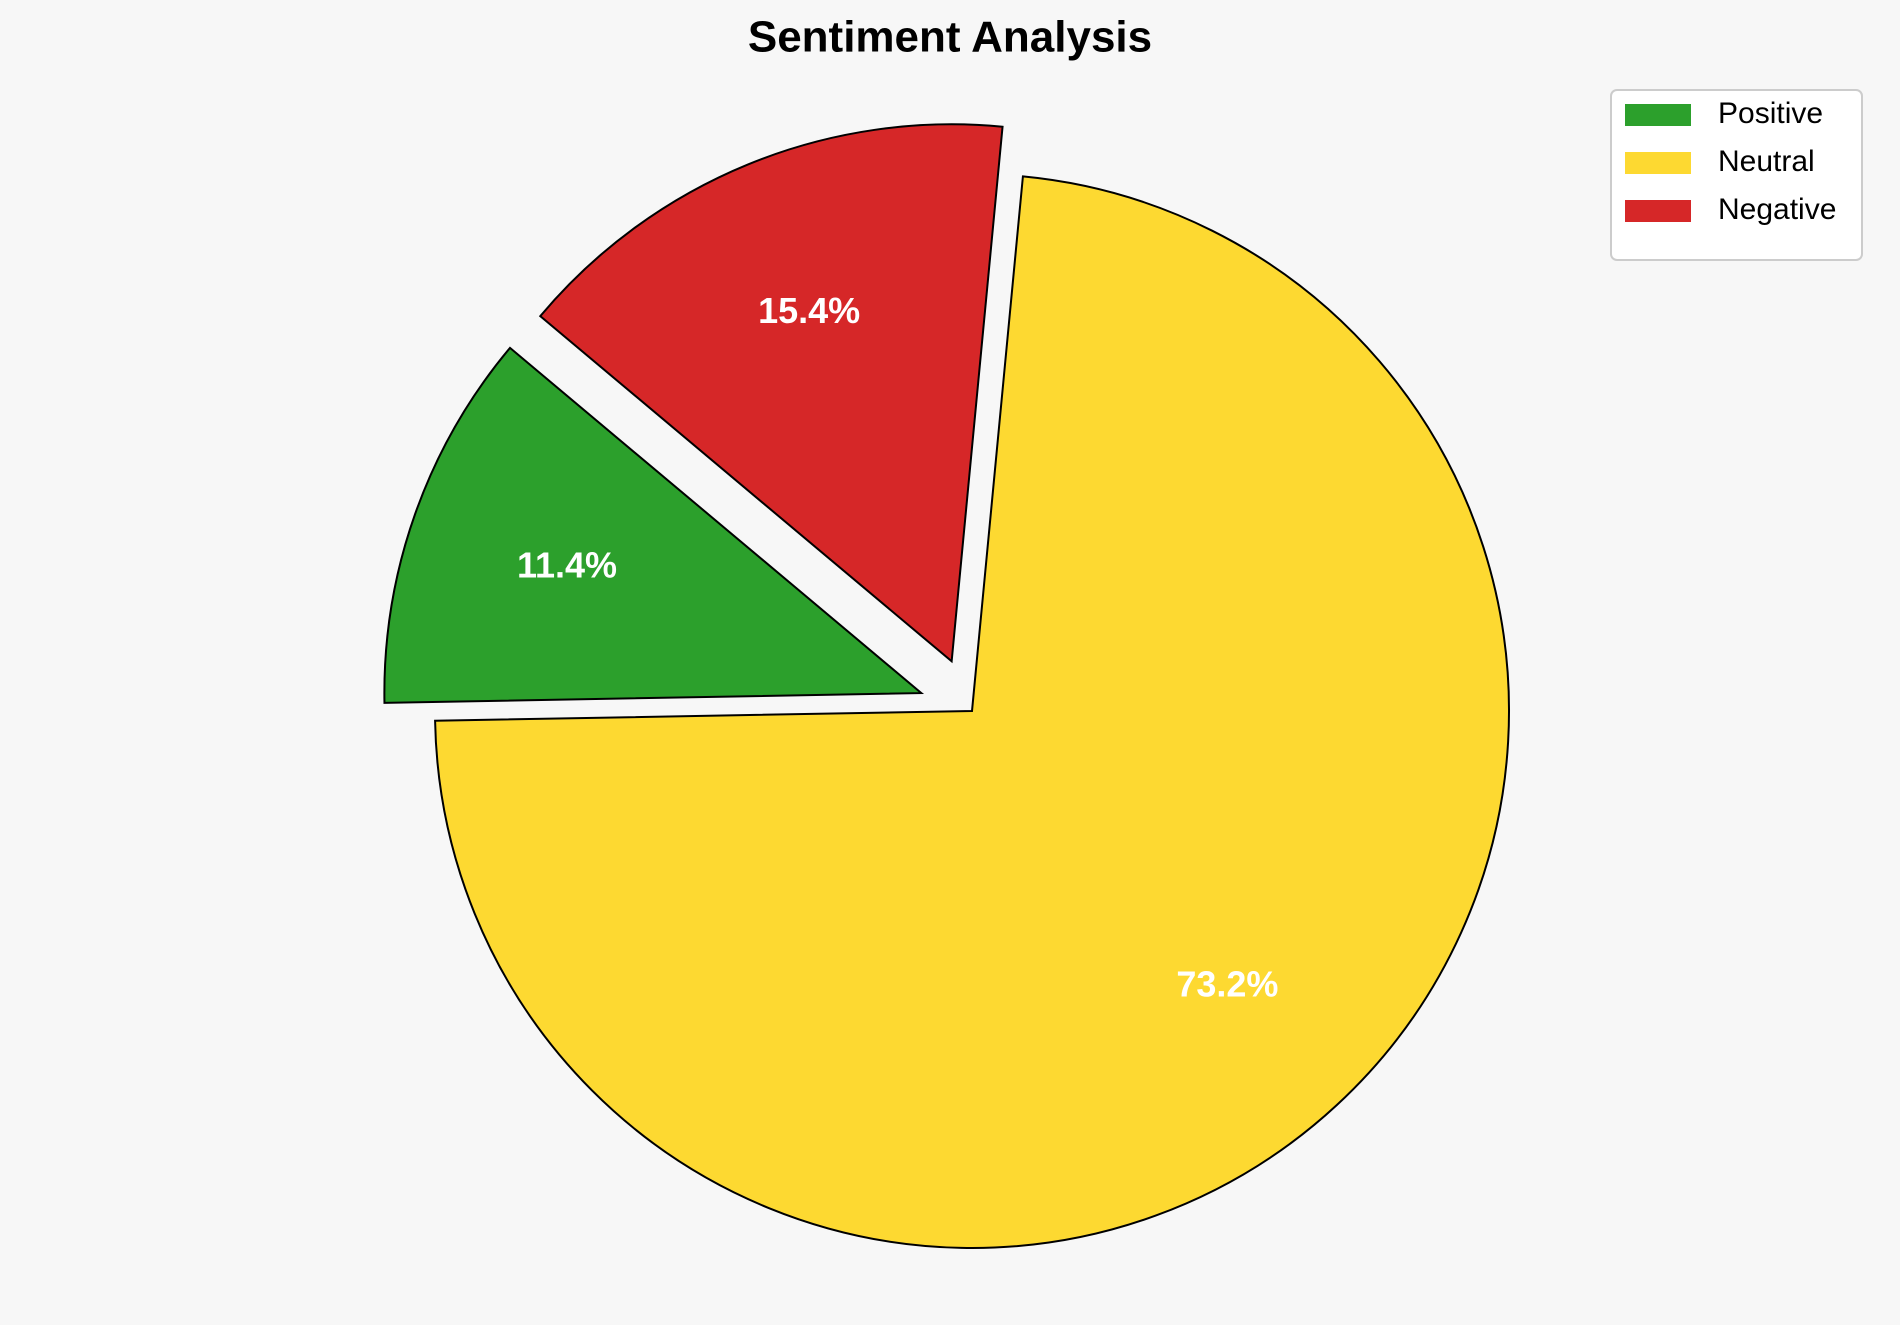 This screenshot has width=1900, height=1325. Describe the element at coordinates (1227, 983) in the screenshot. I see `slice-label: 73.2%` at that location.